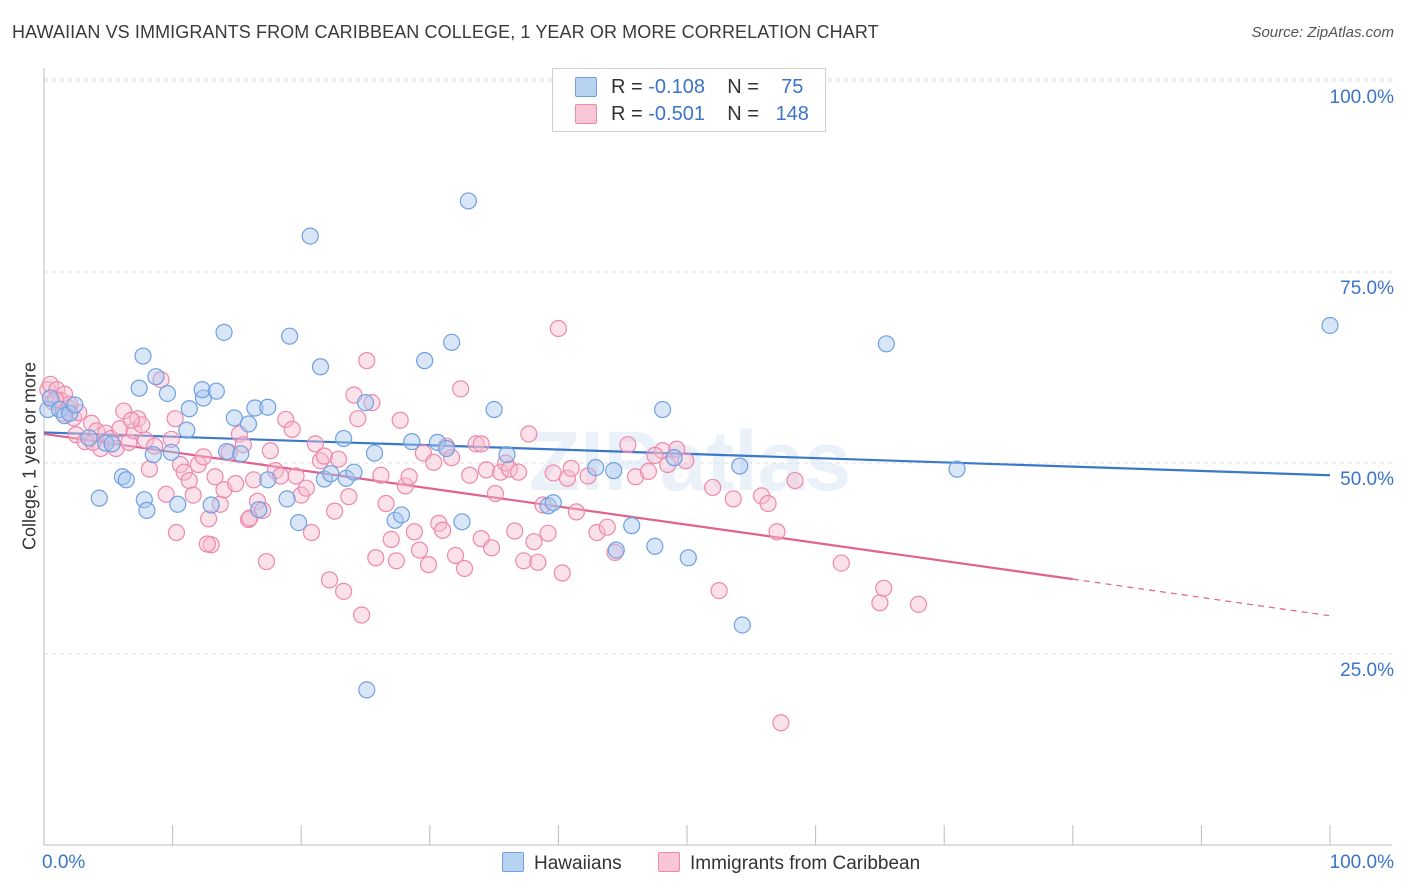 The image size is (1406, 892). What do you see at coordinates (1361, 97) in the screenshot?
I see `y-tick-label-100: 100.0%` at bounding box center [1361, 97].